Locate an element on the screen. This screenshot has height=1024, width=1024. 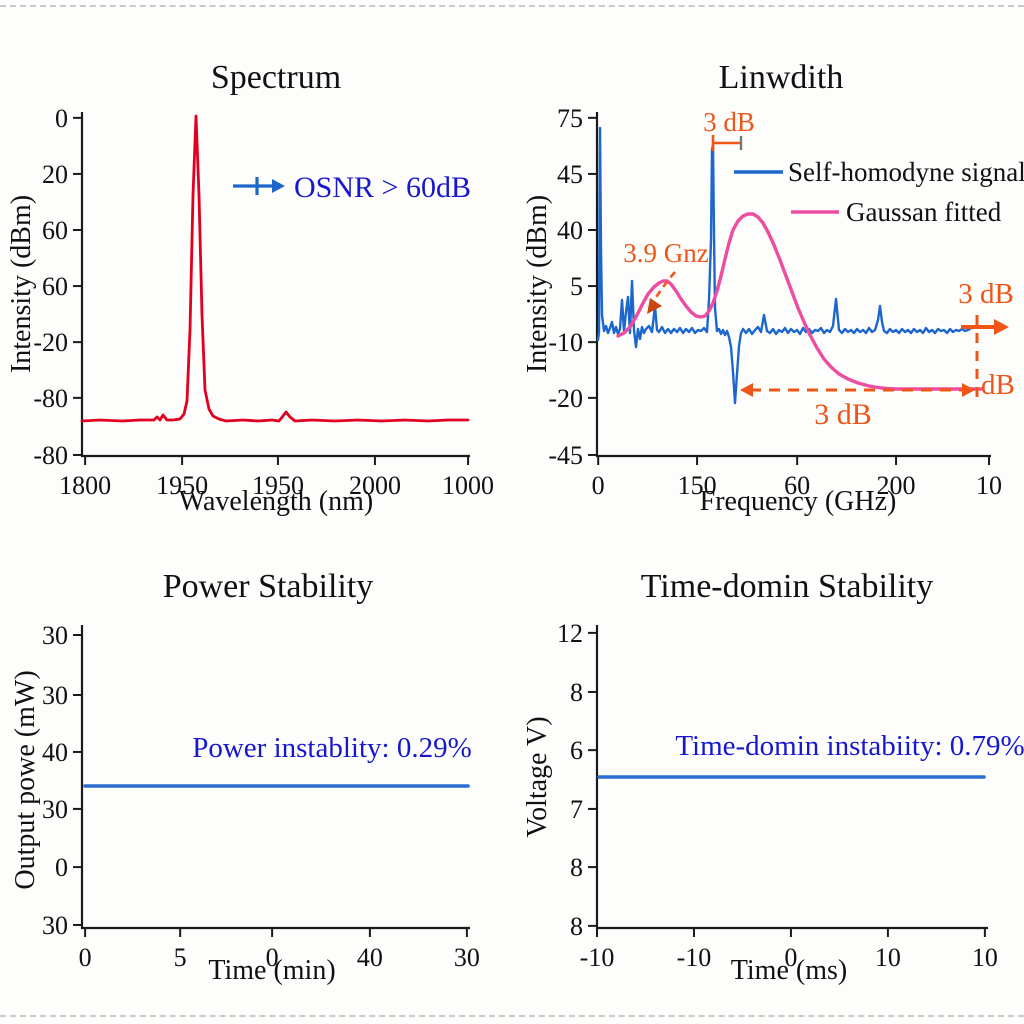
ghz-arrow-path is located at coordinates (663, 287).